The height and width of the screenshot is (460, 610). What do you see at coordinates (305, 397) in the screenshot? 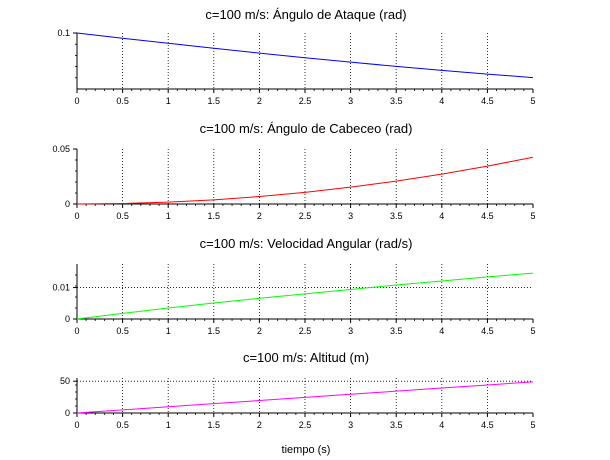
I see `series-line-h` at bounding box center [305, 397].